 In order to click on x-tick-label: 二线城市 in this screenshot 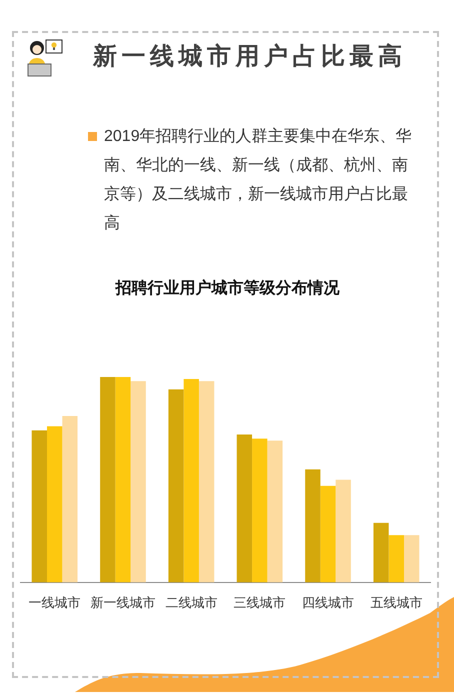, I will do `click(191, 602)`.